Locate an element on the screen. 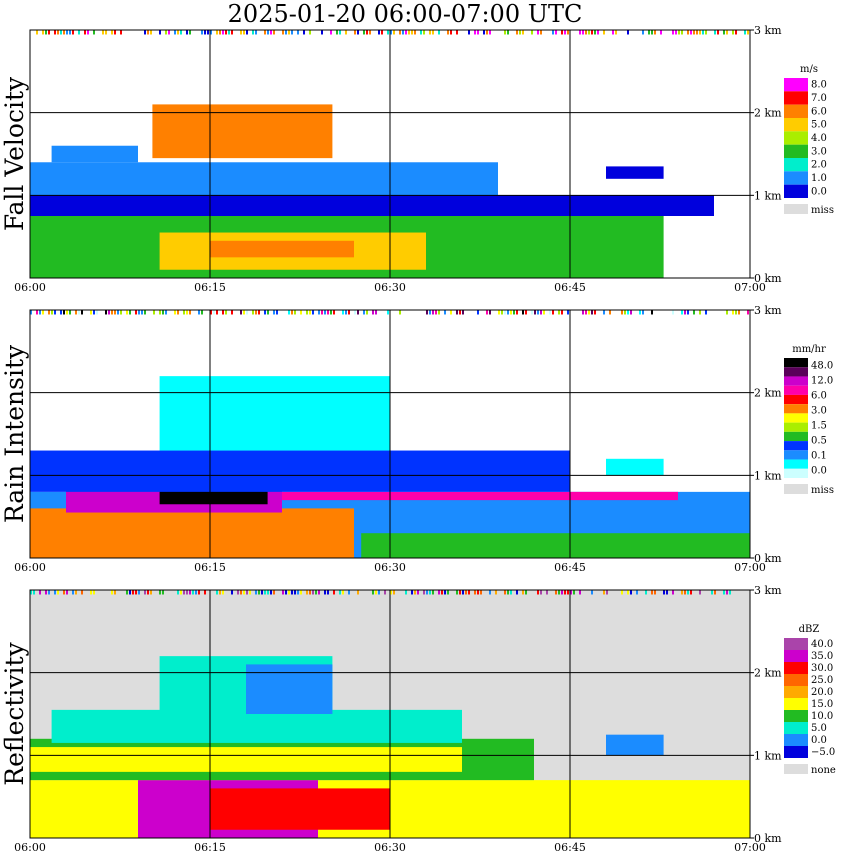  panel-ylabel: Reflectivity is located at coordinates (14, 714).